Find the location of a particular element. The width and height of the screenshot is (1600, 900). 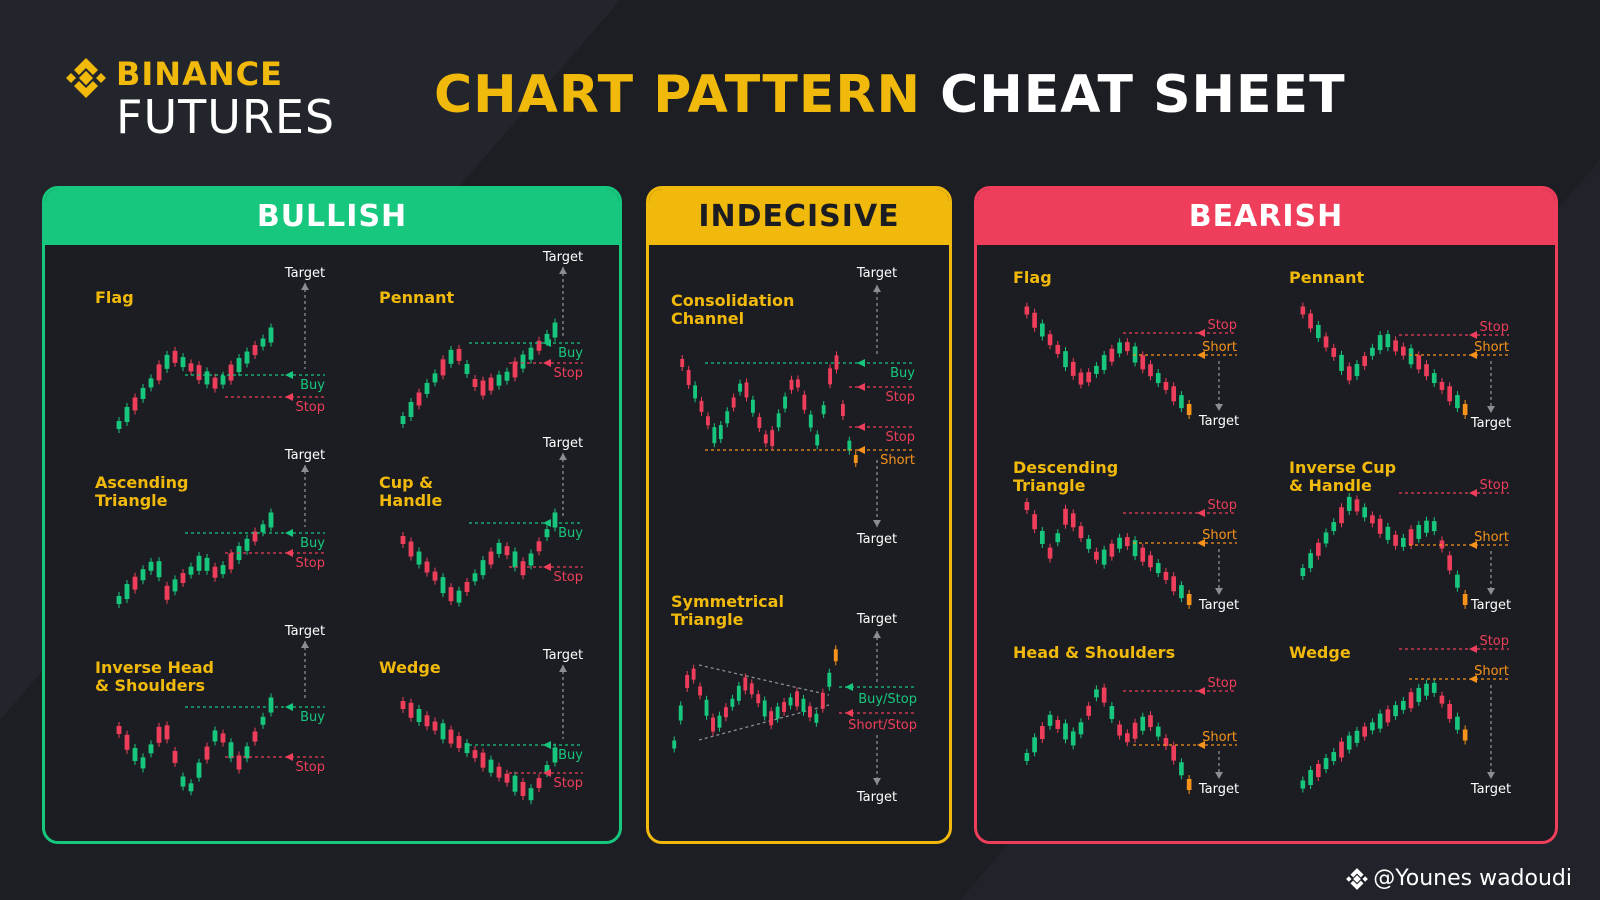

pattern-title-consolidation: Channel is located at coordinates (707, 318).